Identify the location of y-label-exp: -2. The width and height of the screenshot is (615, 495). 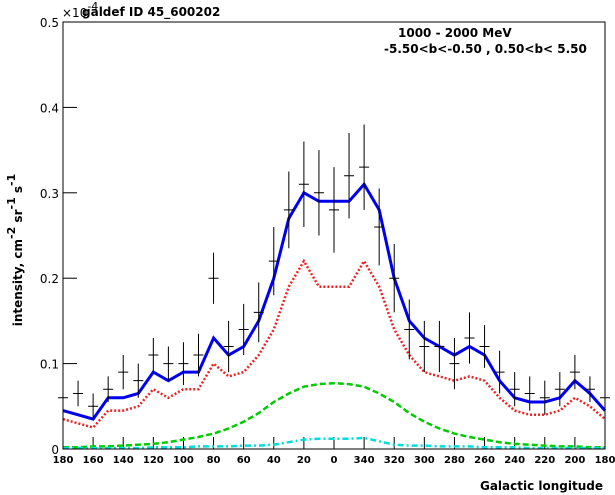
(11, 233).